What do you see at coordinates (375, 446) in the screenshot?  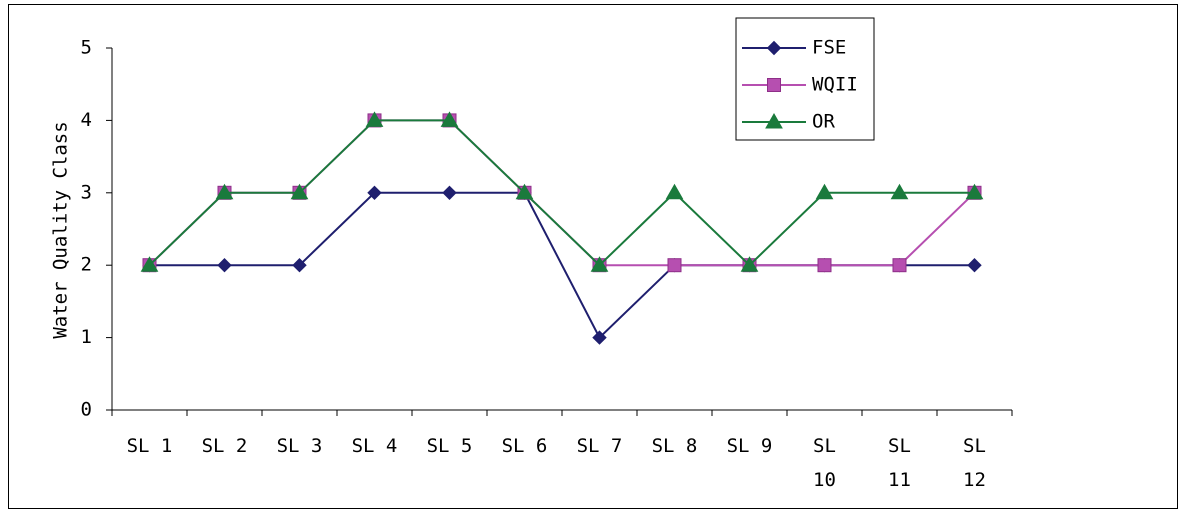 I see `x-tick-label: SL 4` at bounding box center [375, 446].